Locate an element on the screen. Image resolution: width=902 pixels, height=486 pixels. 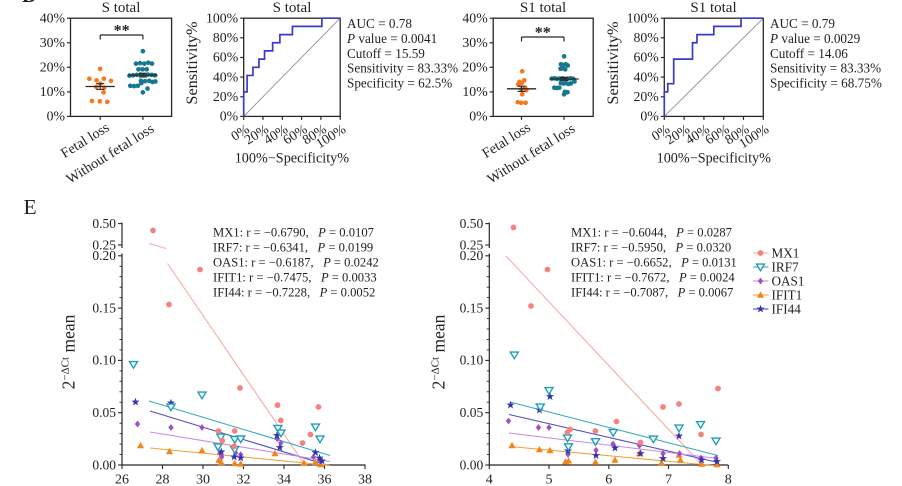
svg-text: 6 is located at coordinates (608, 479).